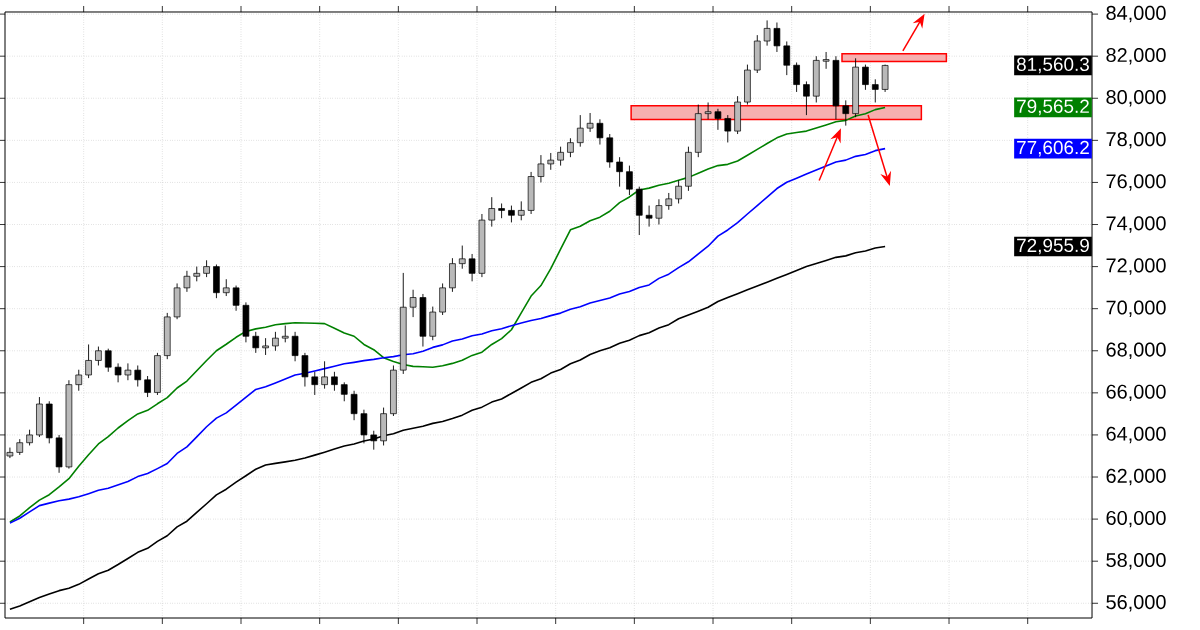 The height and width of the screenshot is (630, 1200). I want to click on y-tick-label: 58,000, so click(1136, 561).